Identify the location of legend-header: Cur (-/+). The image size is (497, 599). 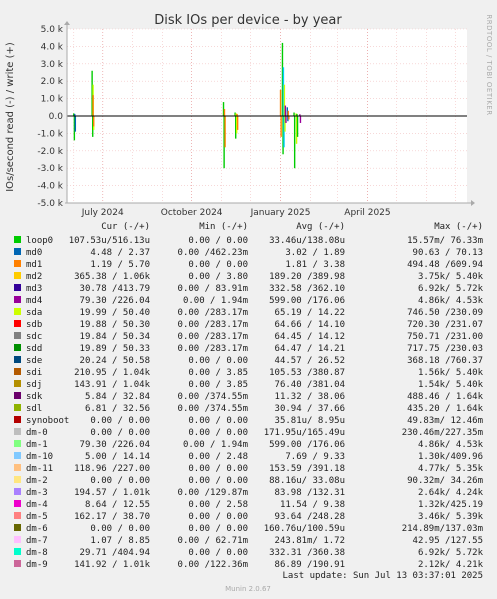
(125, 227).